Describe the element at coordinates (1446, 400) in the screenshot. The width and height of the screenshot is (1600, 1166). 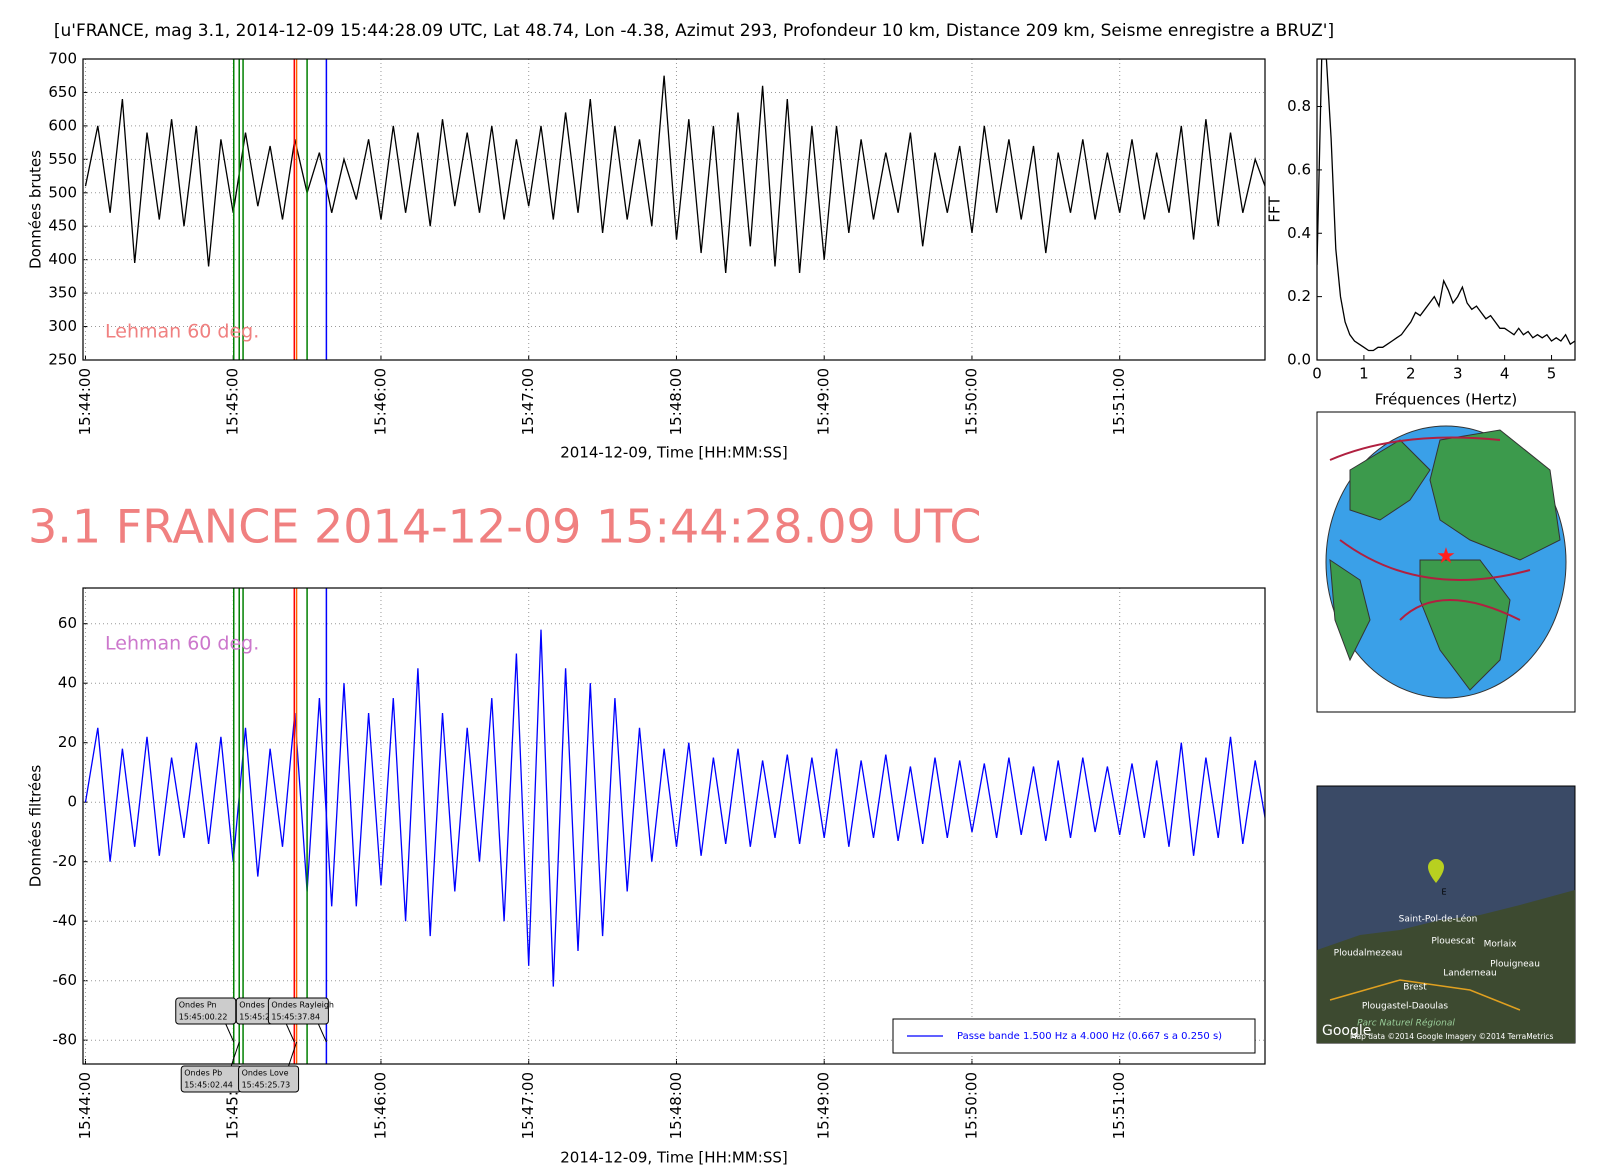
I see `x-axis-label: Fréquences (Hertz)` at that location.